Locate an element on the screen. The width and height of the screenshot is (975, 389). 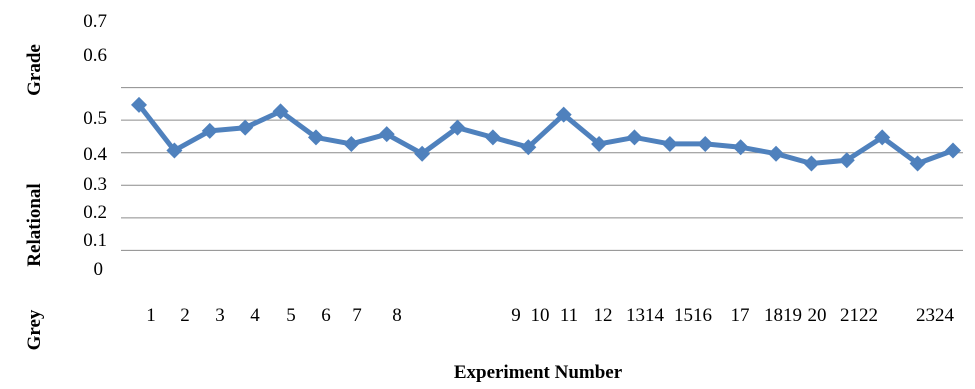
series-line is located at coordinates (545, 134).